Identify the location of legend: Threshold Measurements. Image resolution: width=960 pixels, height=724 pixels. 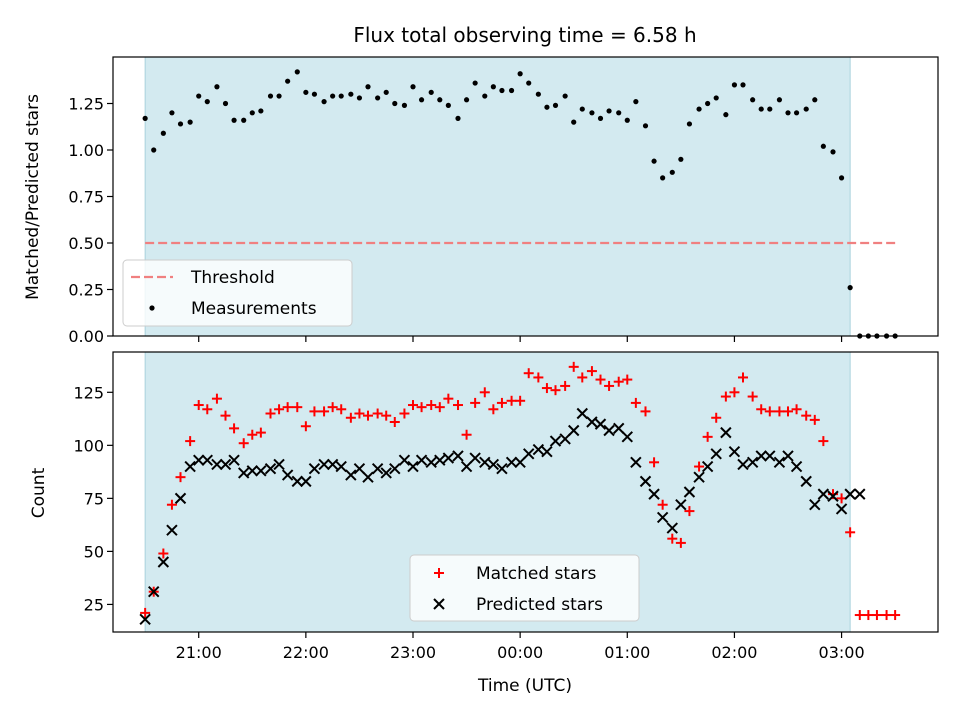
(237, 293).